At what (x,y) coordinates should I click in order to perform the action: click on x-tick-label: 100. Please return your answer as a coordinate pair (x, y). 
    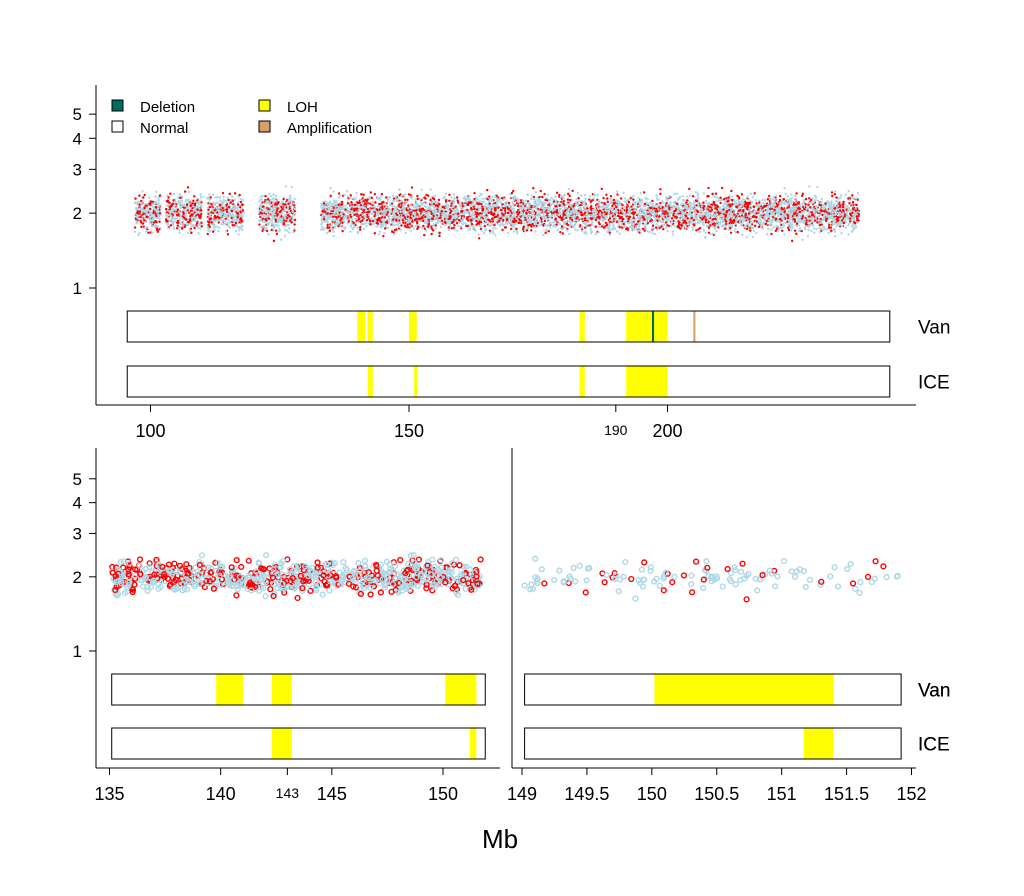
    Looking at the image, I should click on (150, 431).